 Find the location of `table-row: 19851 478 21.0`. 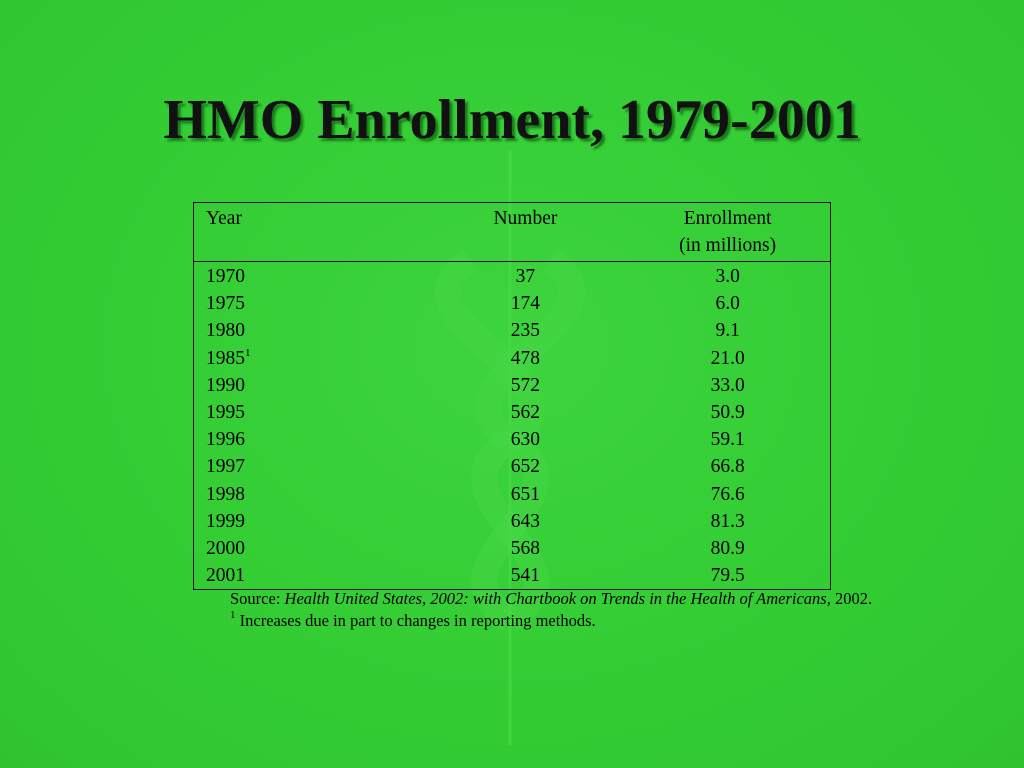

table-row: 19851 478 21.0 is located at coordinates (512, 358).